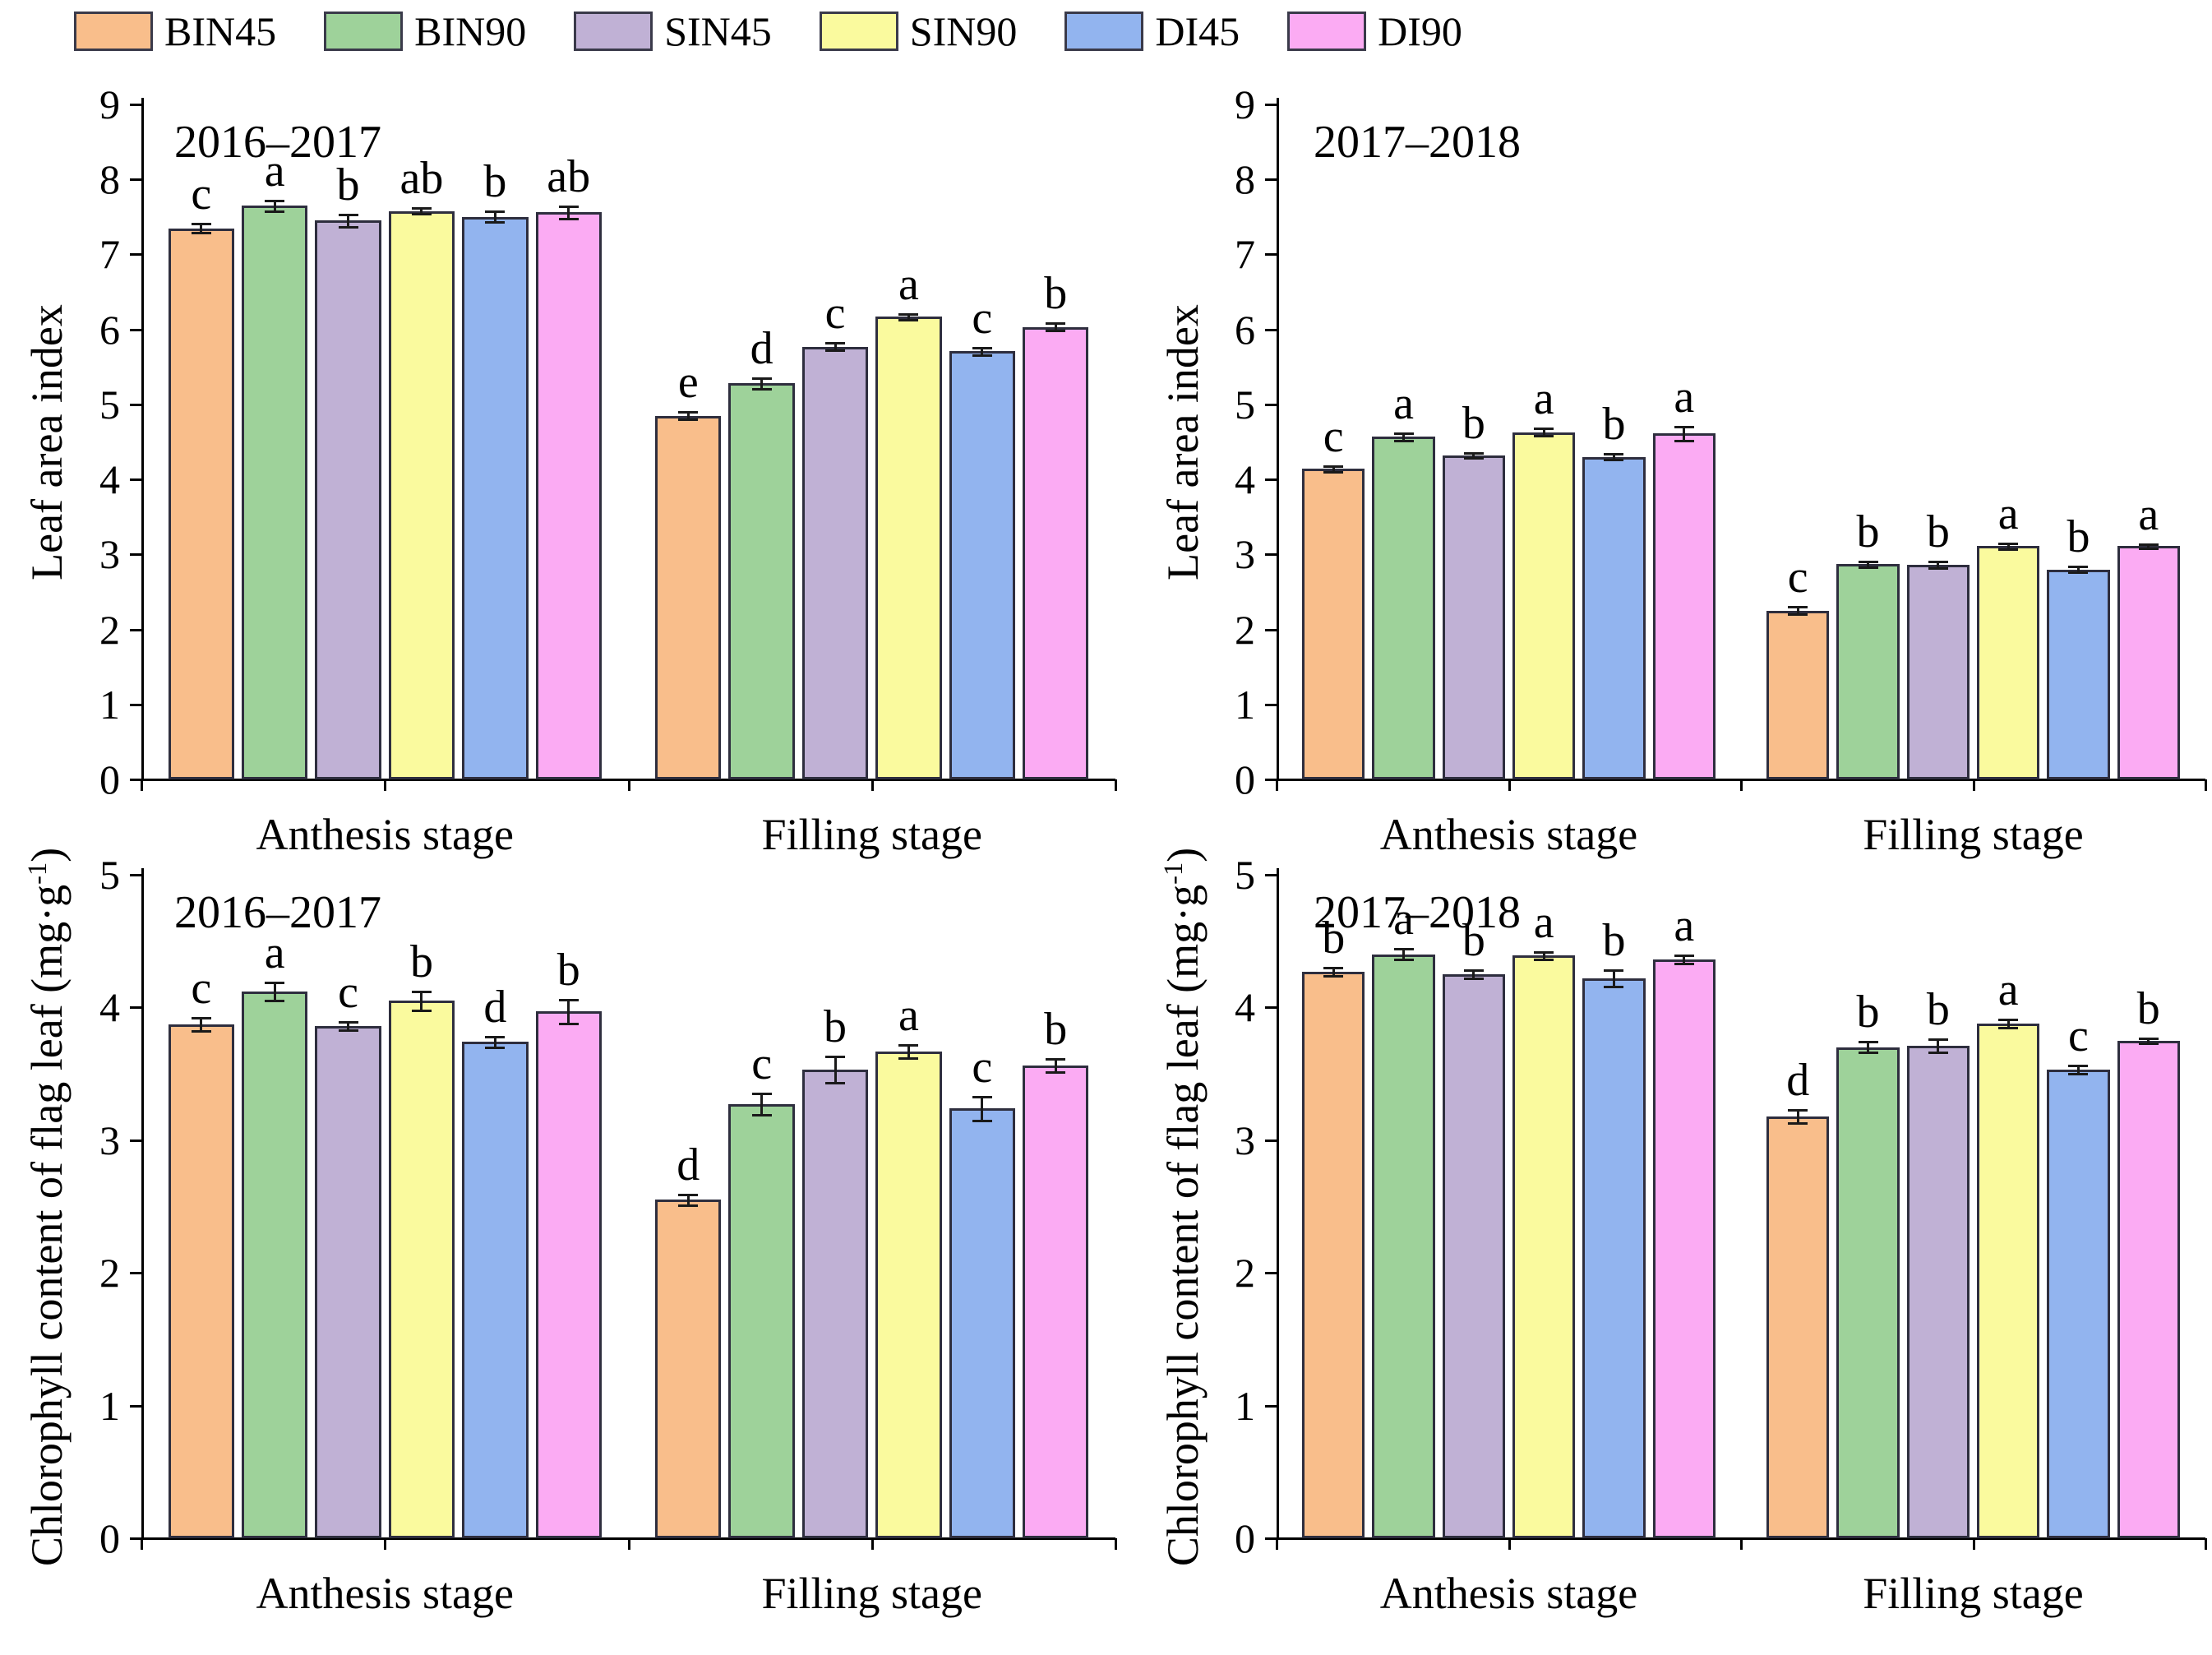 This screenshot has width=2212, height=1655. Describe the element at coordinates (1473, 1256) in the screenshot. I see `bar-sin45-anthesis` at that location.